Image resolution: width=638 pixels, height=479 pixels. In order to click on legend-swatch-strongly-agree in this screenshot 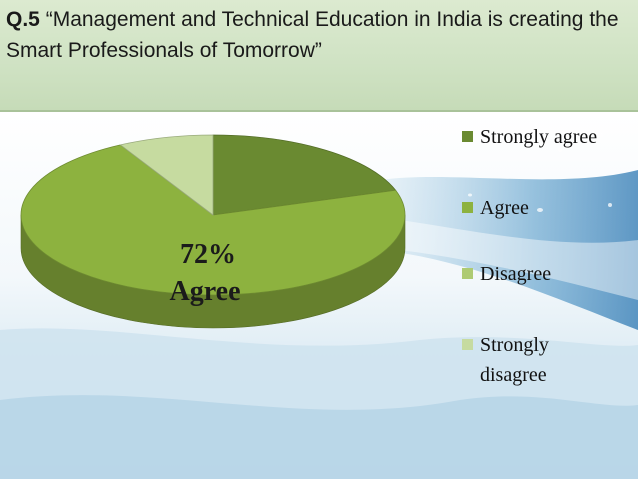, I will do `click(467, 136)`.